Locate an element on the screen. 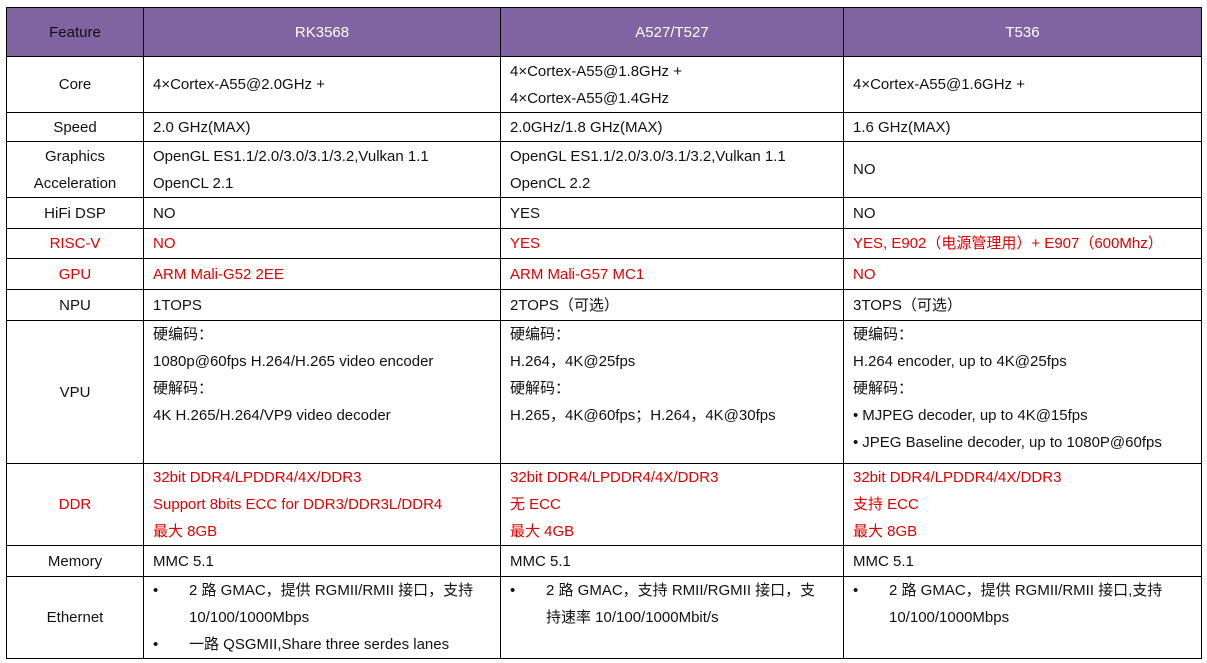 The height and width of the screenshot is (663, 1207). value-cell: 2.0 GHz(MAX) is located at coordinates (322, 127).